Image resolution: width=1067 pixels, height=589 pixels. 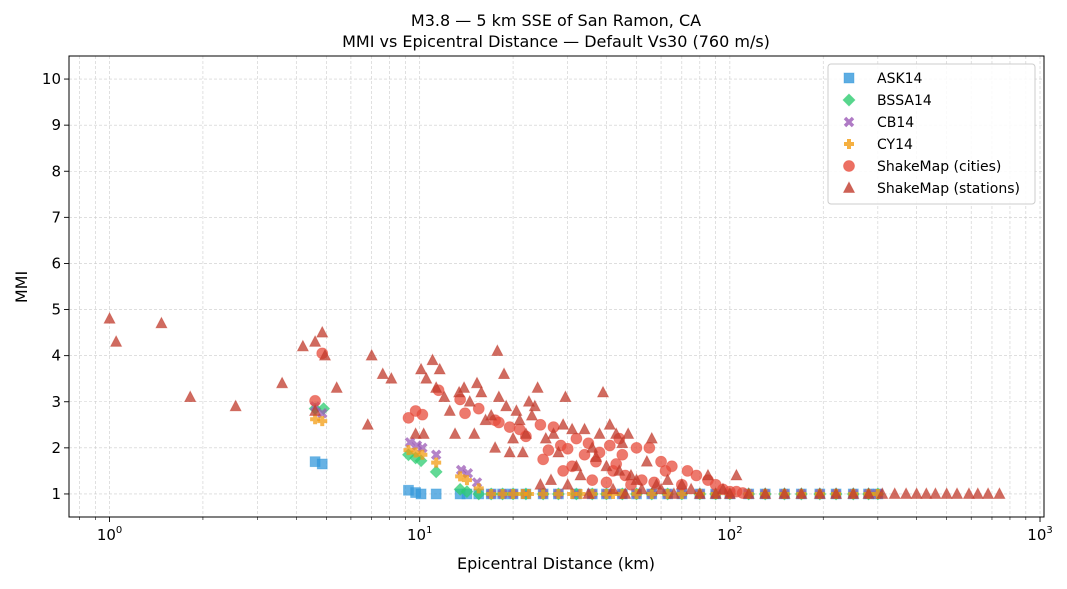 I want to click on point-ask14, so click(x=436, y=494).